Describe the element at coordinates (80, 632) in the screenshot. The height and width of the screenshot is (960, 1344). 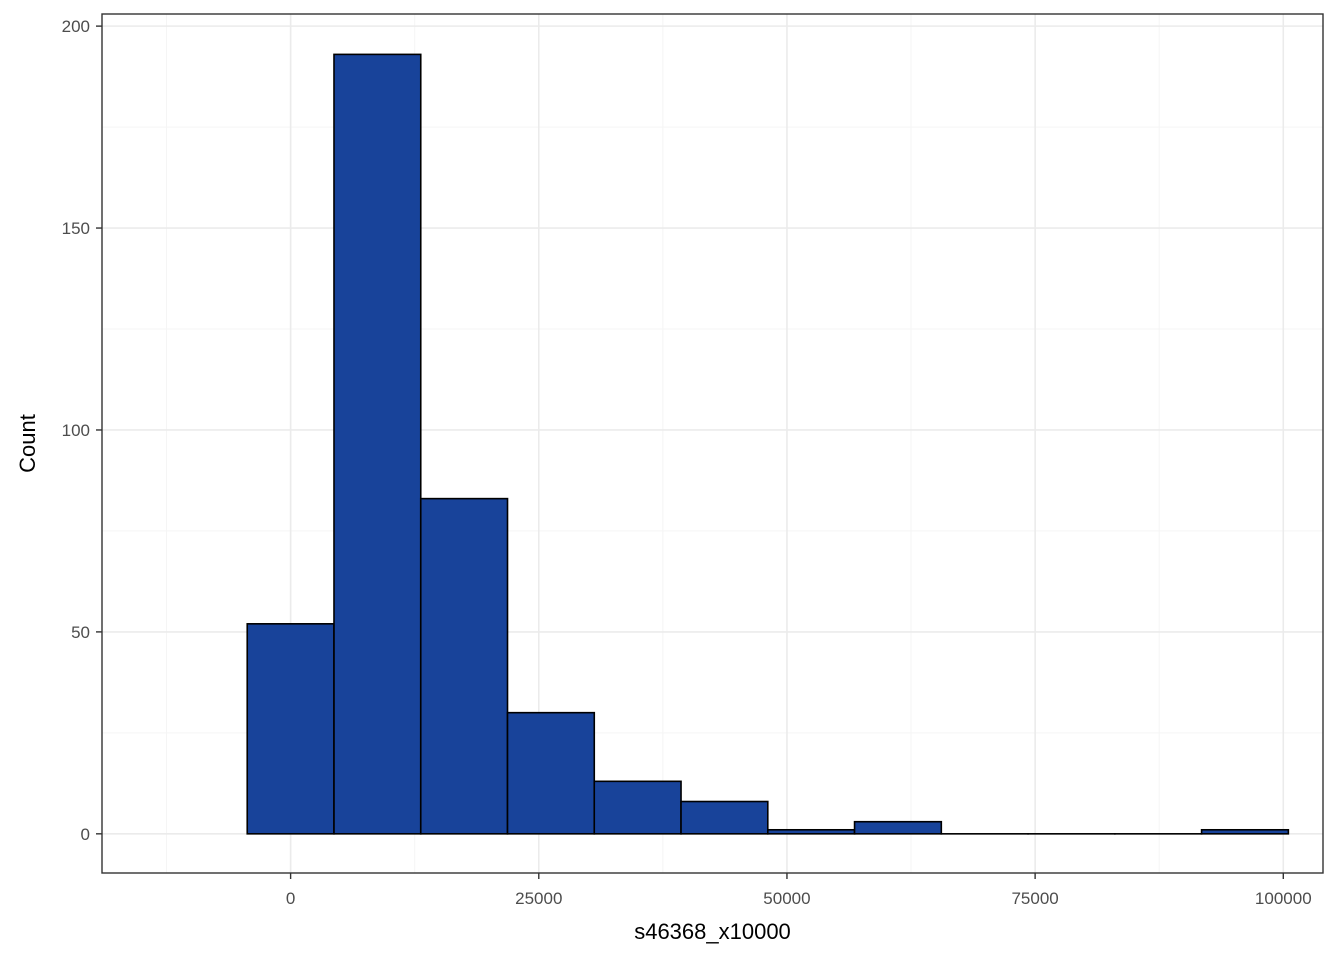
I see `y-tick-label: 50` at that location.